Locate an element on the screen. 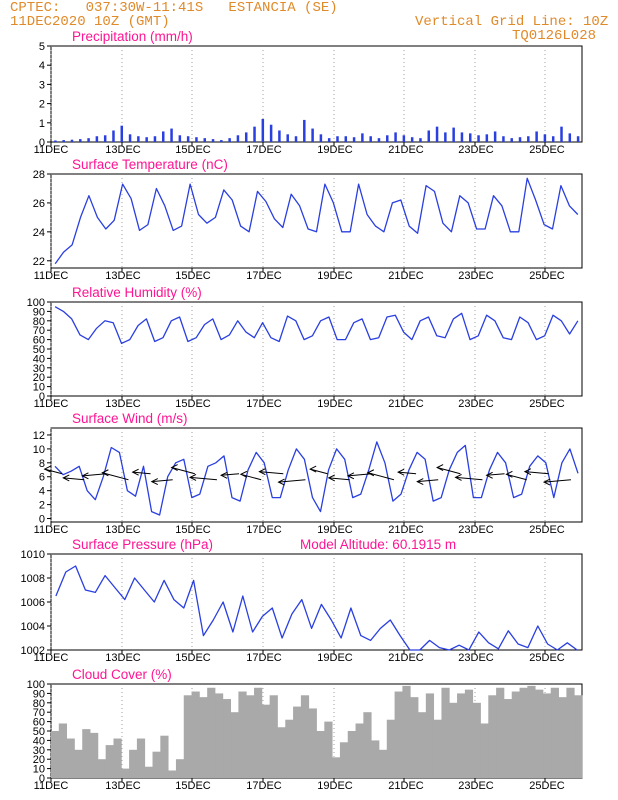 The width and height of the screenshot is (618, 800). y-tick-label: 10 is located at coordinates (39, 388).